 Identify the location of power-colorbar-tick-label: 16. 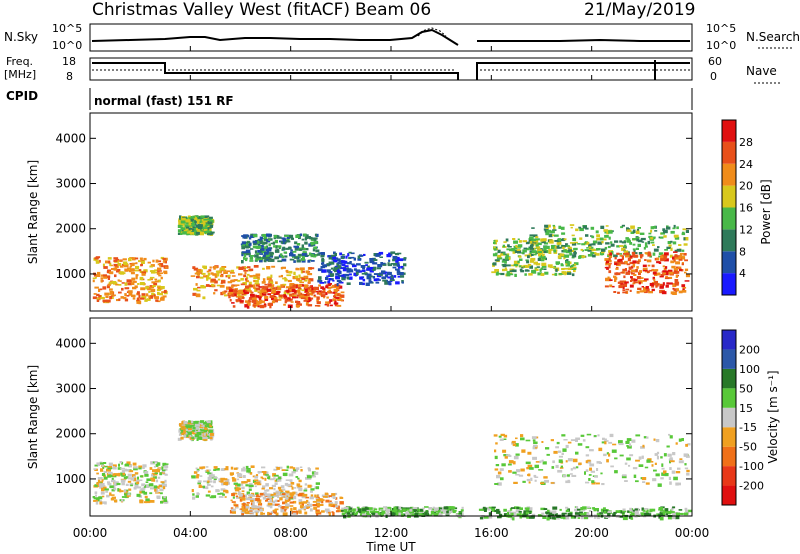
(746, 208).